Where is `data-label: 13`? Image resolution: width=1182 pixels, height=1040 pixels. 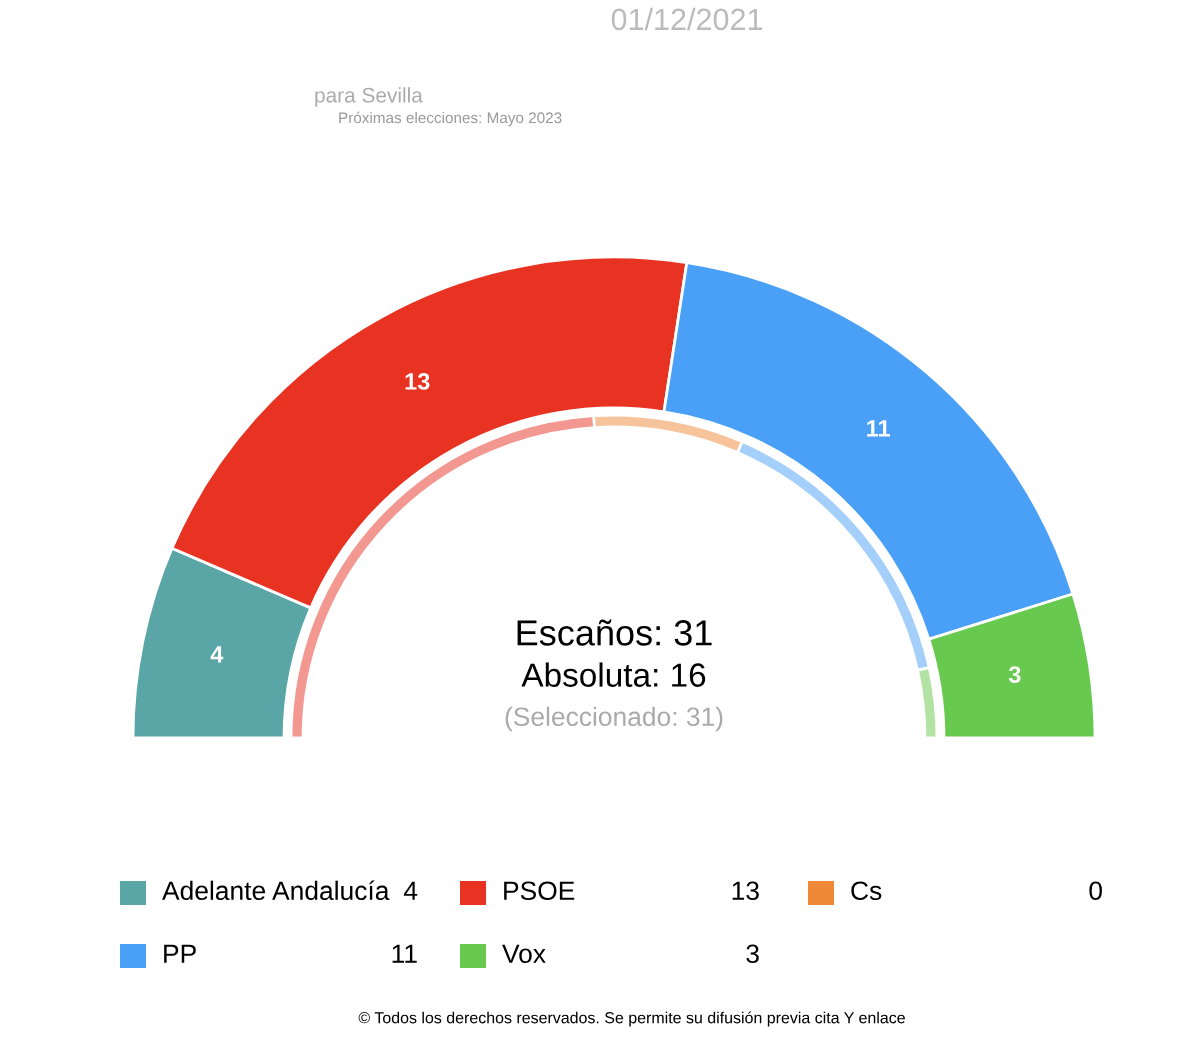
data-label: 13 is located at coordinates (417, 381).